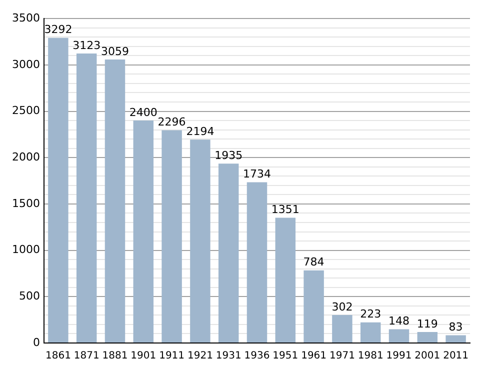 Image resolution: width=488 pixels, height=373 pixels. I want to click on data-label: 1351, so click(285, 209).